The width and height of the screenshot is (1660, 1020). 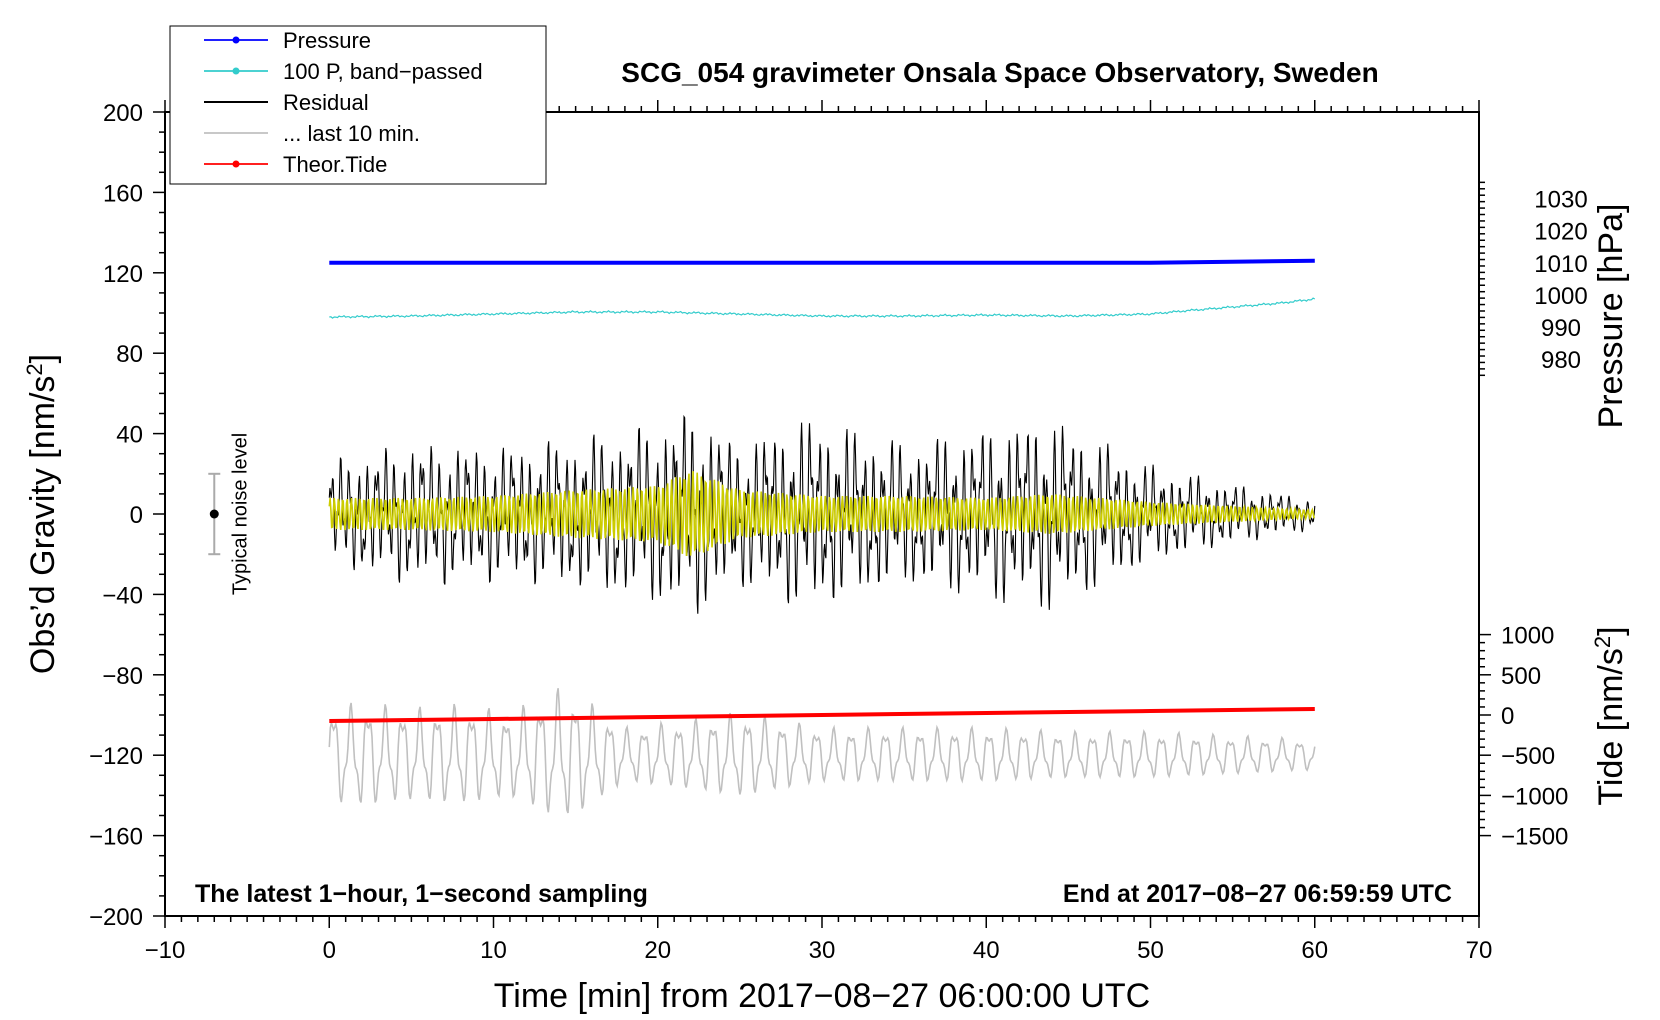 I want to click on x-tick-label: 60, so click(x=1314, y=950).